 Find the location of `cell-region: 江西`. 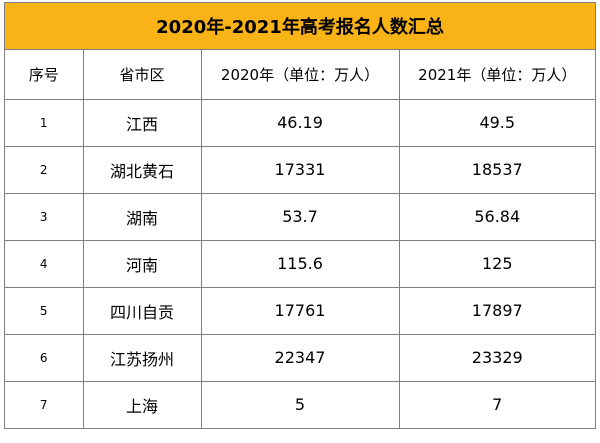

cell-region: 江西 is located at coordinates (142, 123).